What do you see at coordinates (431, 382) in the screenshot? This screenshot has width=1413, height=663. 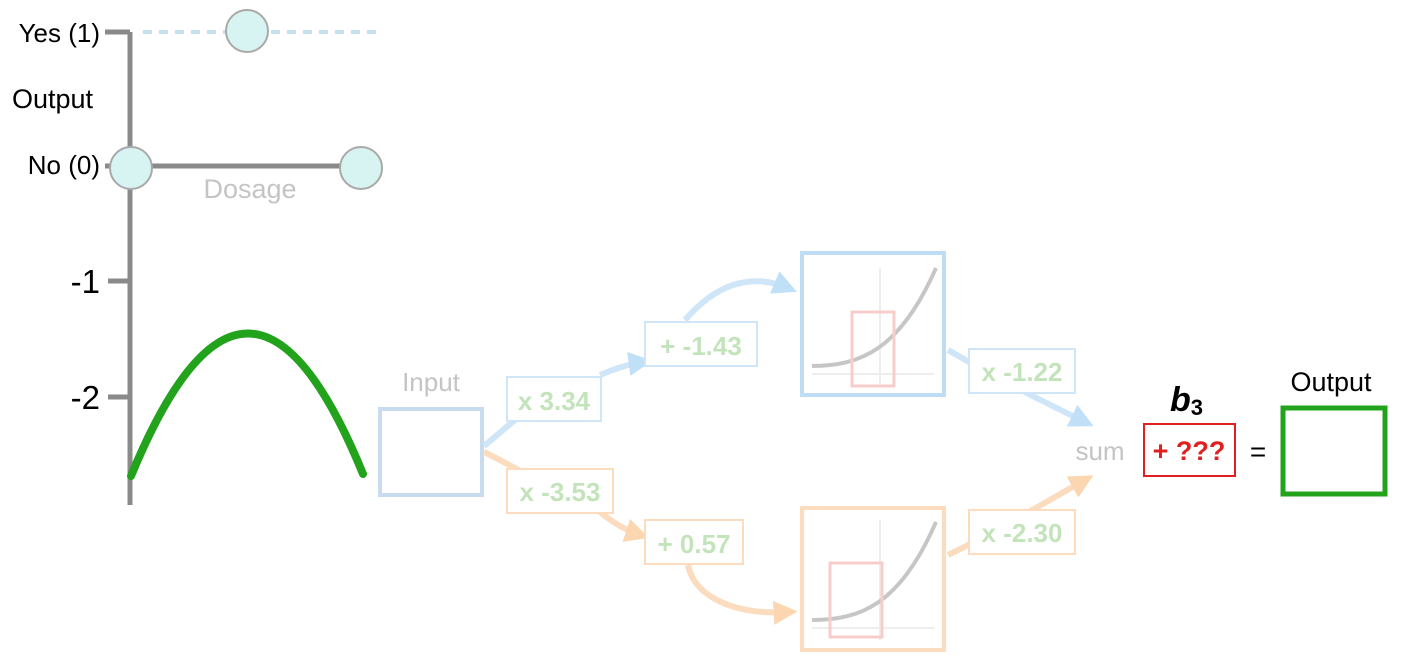 I see `input-label: Input` at bounding box center [431, 382].